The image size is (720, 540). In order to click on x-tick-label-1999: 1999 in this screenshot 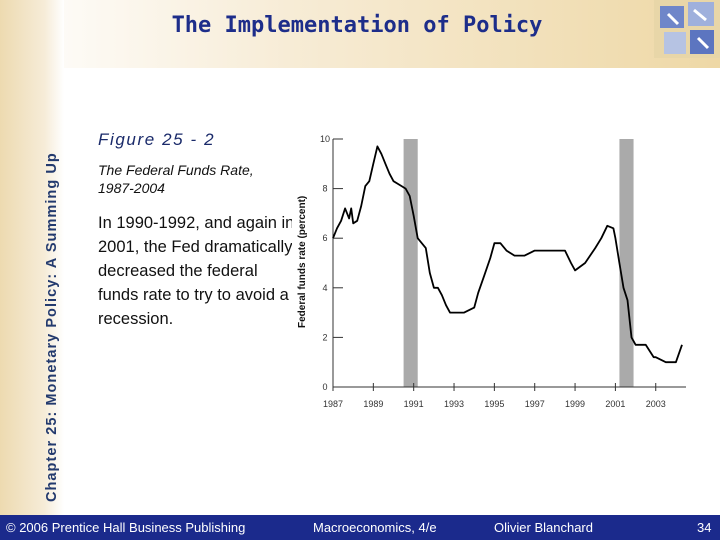, I will do `click(575, 404)`.